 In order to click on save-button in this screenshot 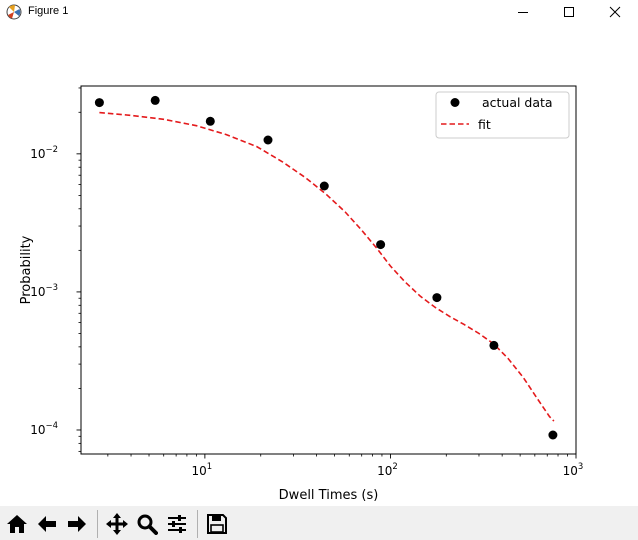, I will do `click(217, 524)`.